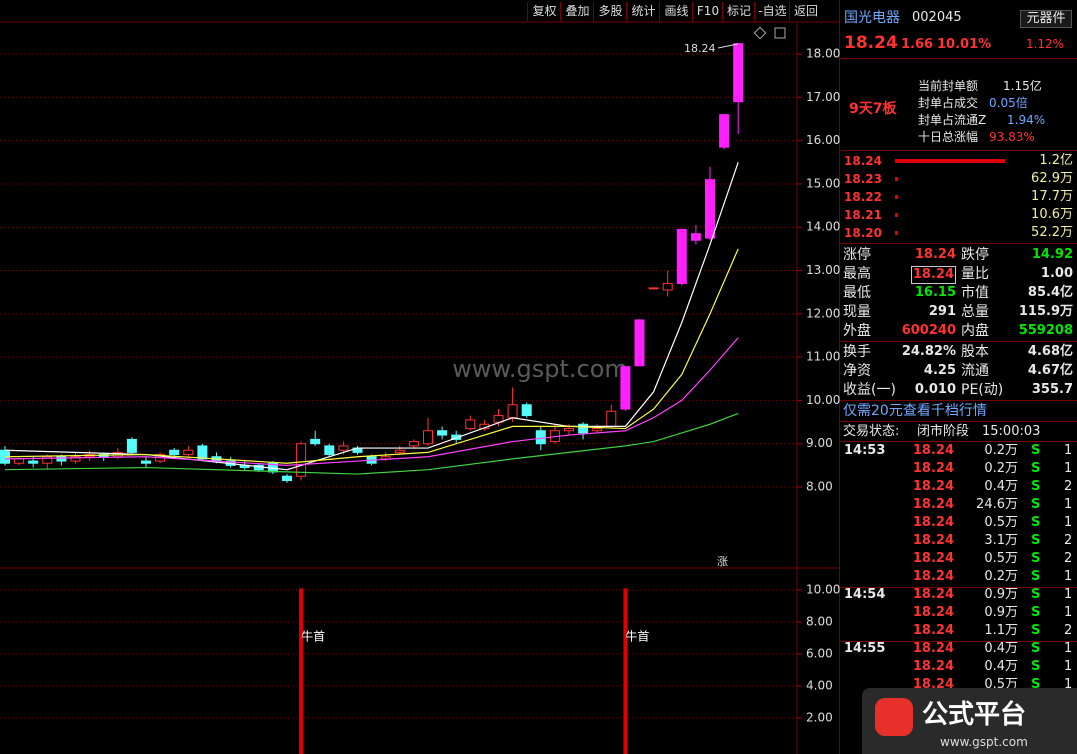  I want to click on tick-volume: 1.1万, so click(1001, 630).